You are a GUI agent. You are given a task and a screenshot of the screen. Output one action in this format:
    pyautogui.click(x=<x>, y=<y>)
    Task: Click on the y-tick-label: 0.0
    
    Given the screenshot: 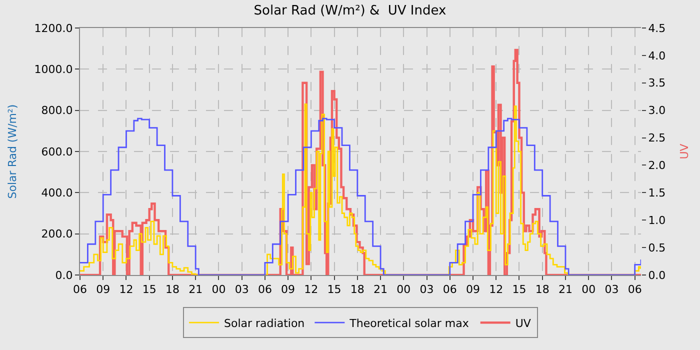 What is the action you would take?
    pyautogui.click(x=64, y=275)
    